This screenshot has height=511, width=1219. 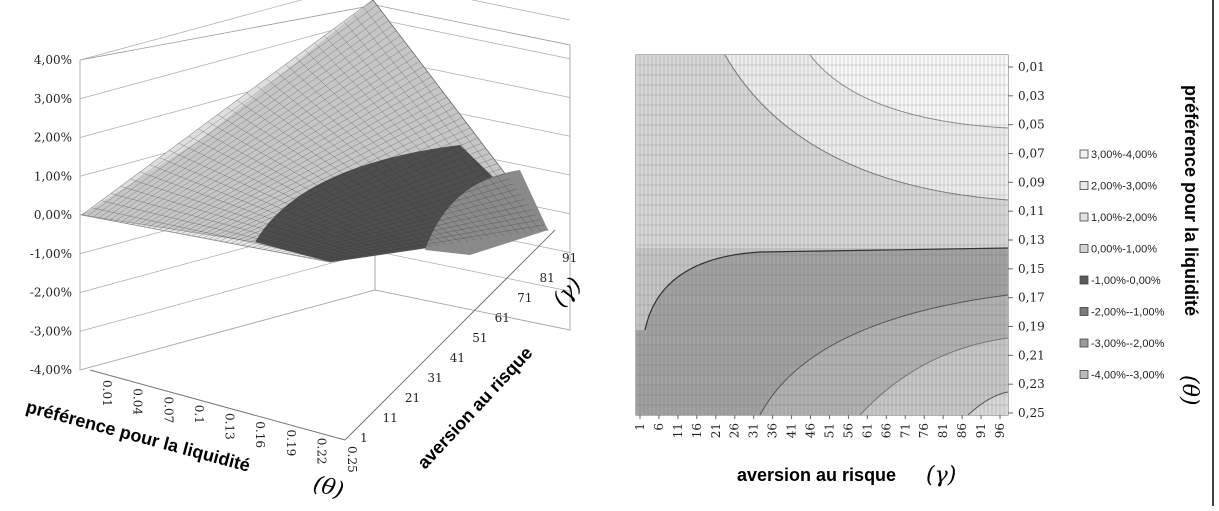 What do you see at coordinates (107, 393) in the screenshot?
I see `theta-tick-label: 0.01` at bounding box center [107, 393].